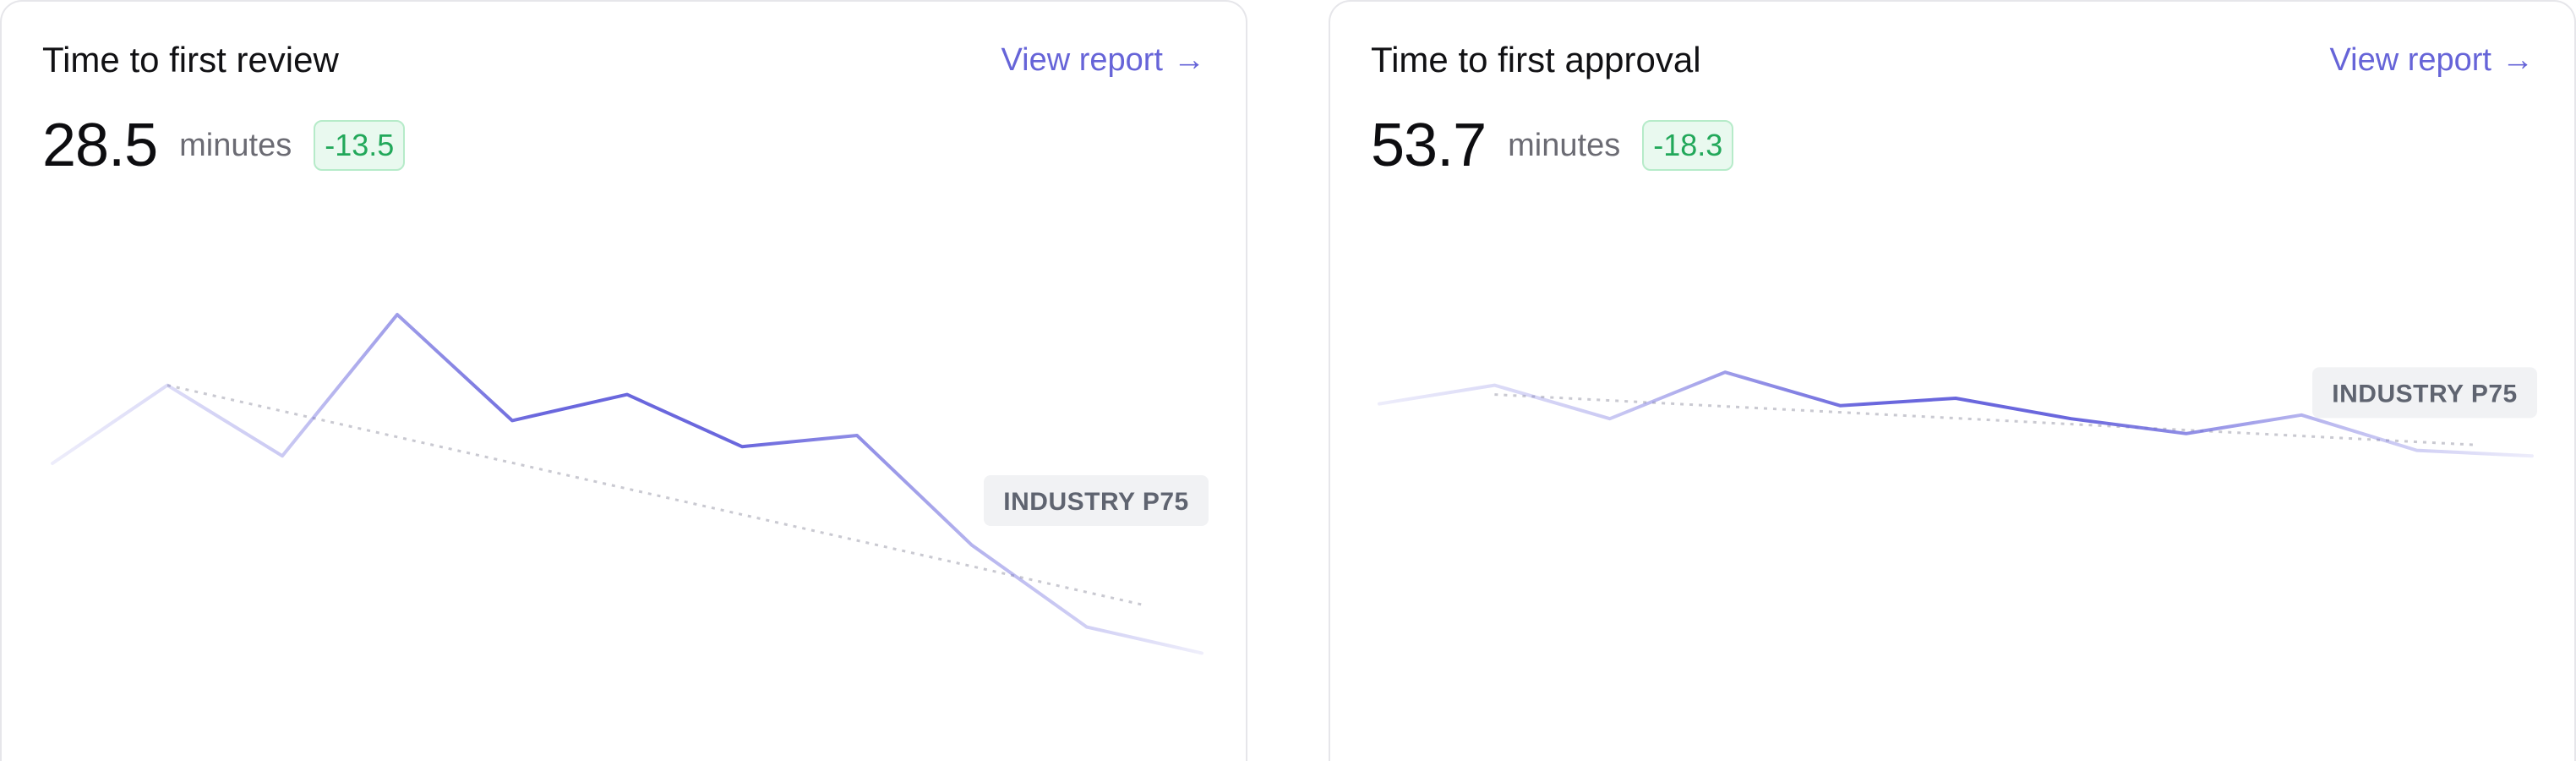 The height and width of the screenshot is (761, 2576). I want to click on metric-summary: 28.5 minutes -13.5, so click(224, 145).